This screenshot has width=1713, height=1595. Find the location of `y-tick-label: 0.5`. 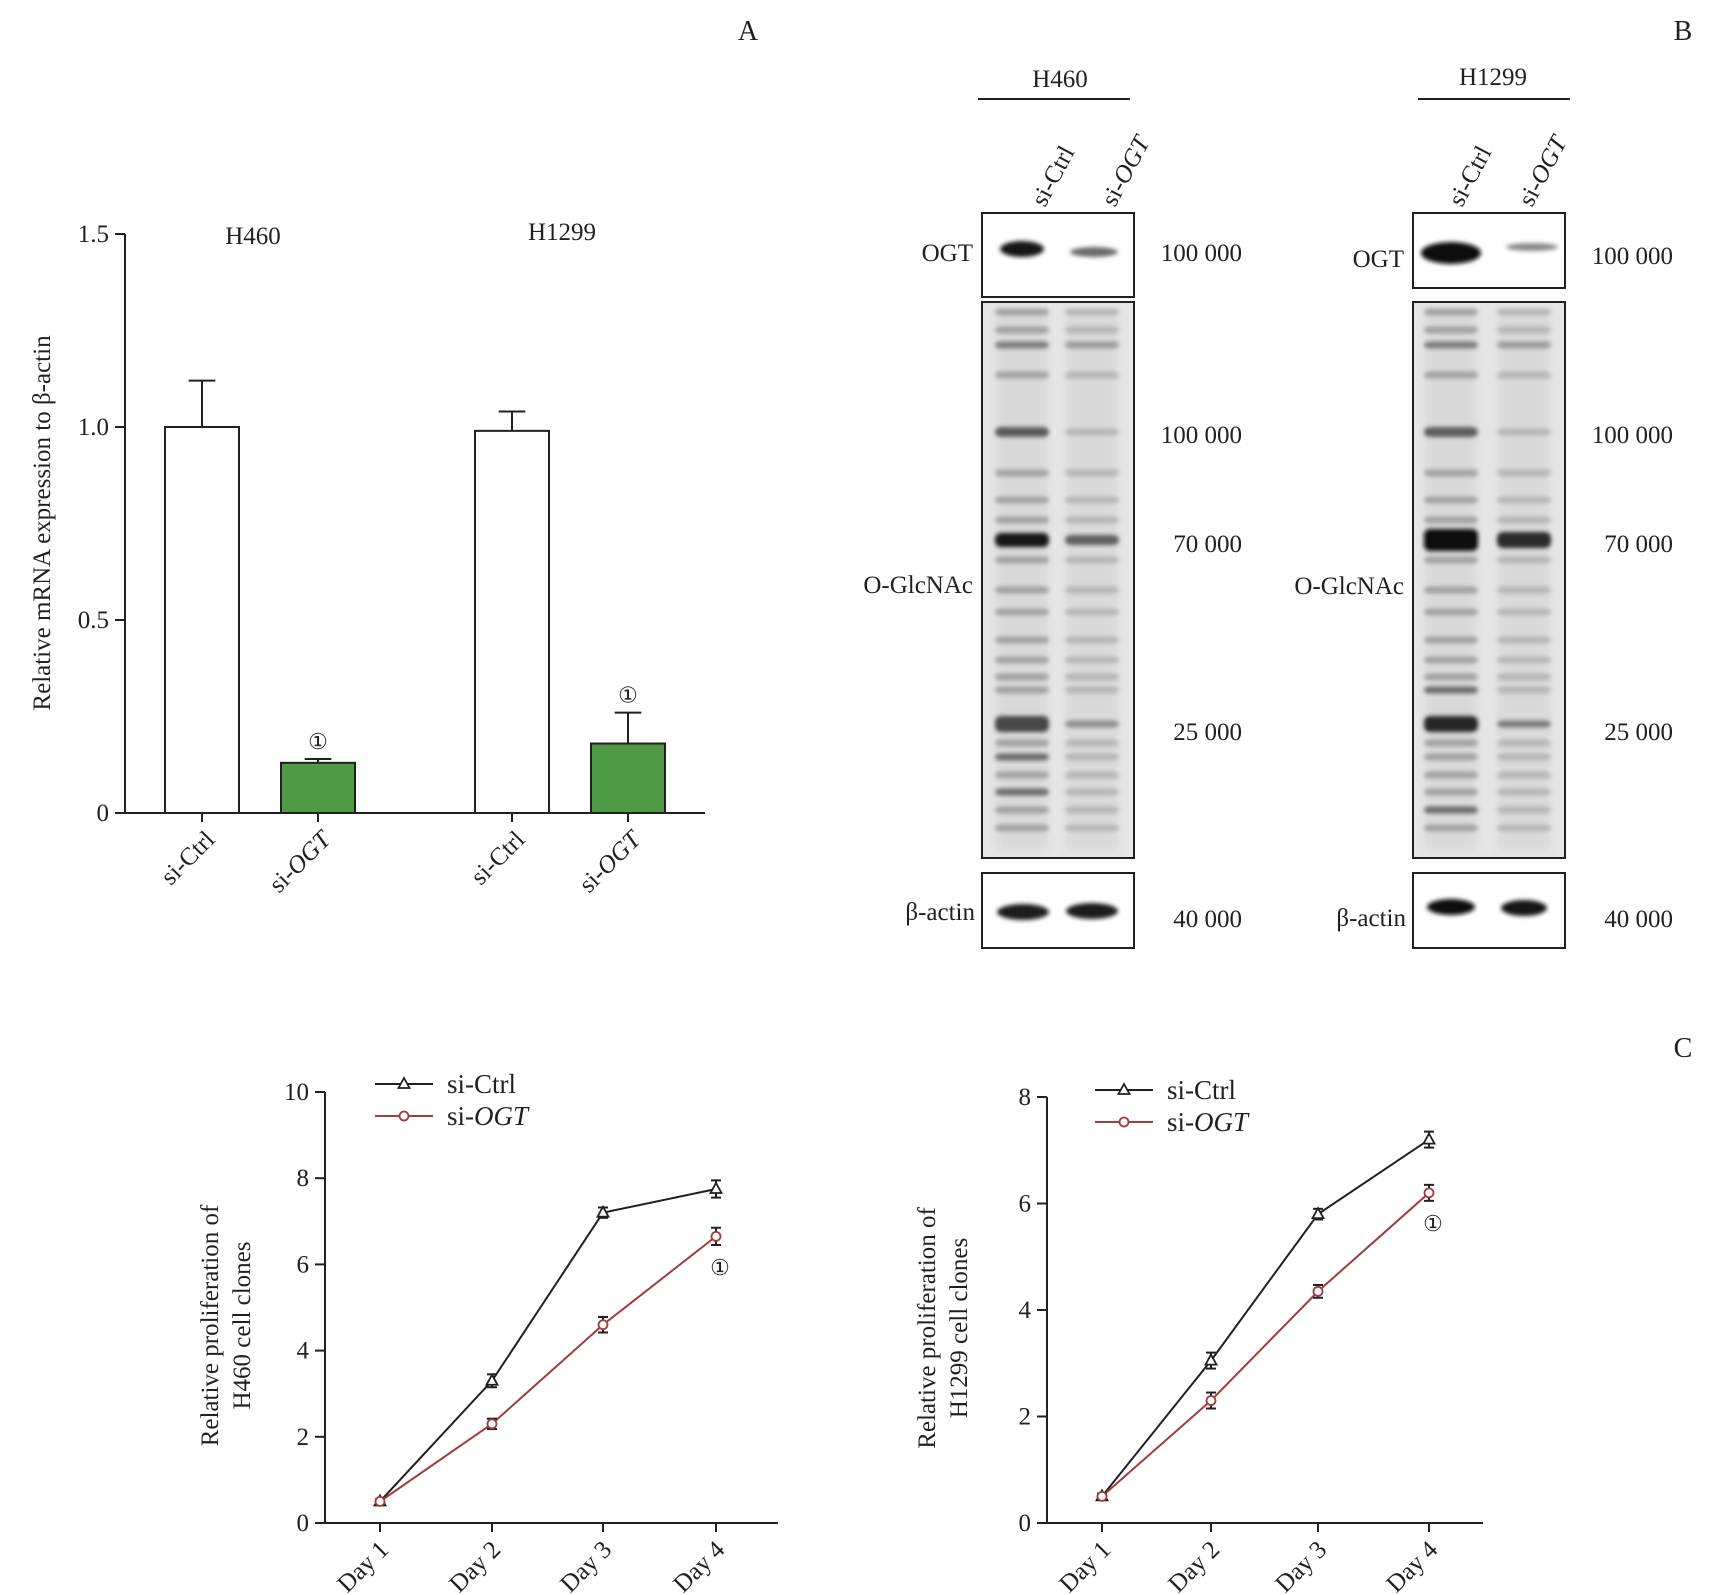

y-tick-label: 0.5 is located at coordinates (93, 620).